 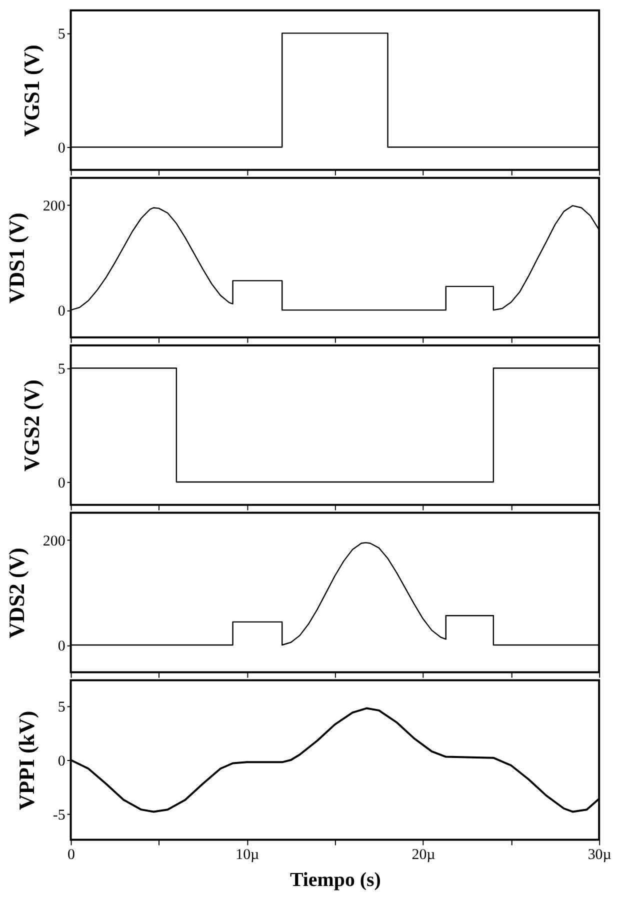 I want to click on x-tick-label: 20µ, so click(x=424, y=855).